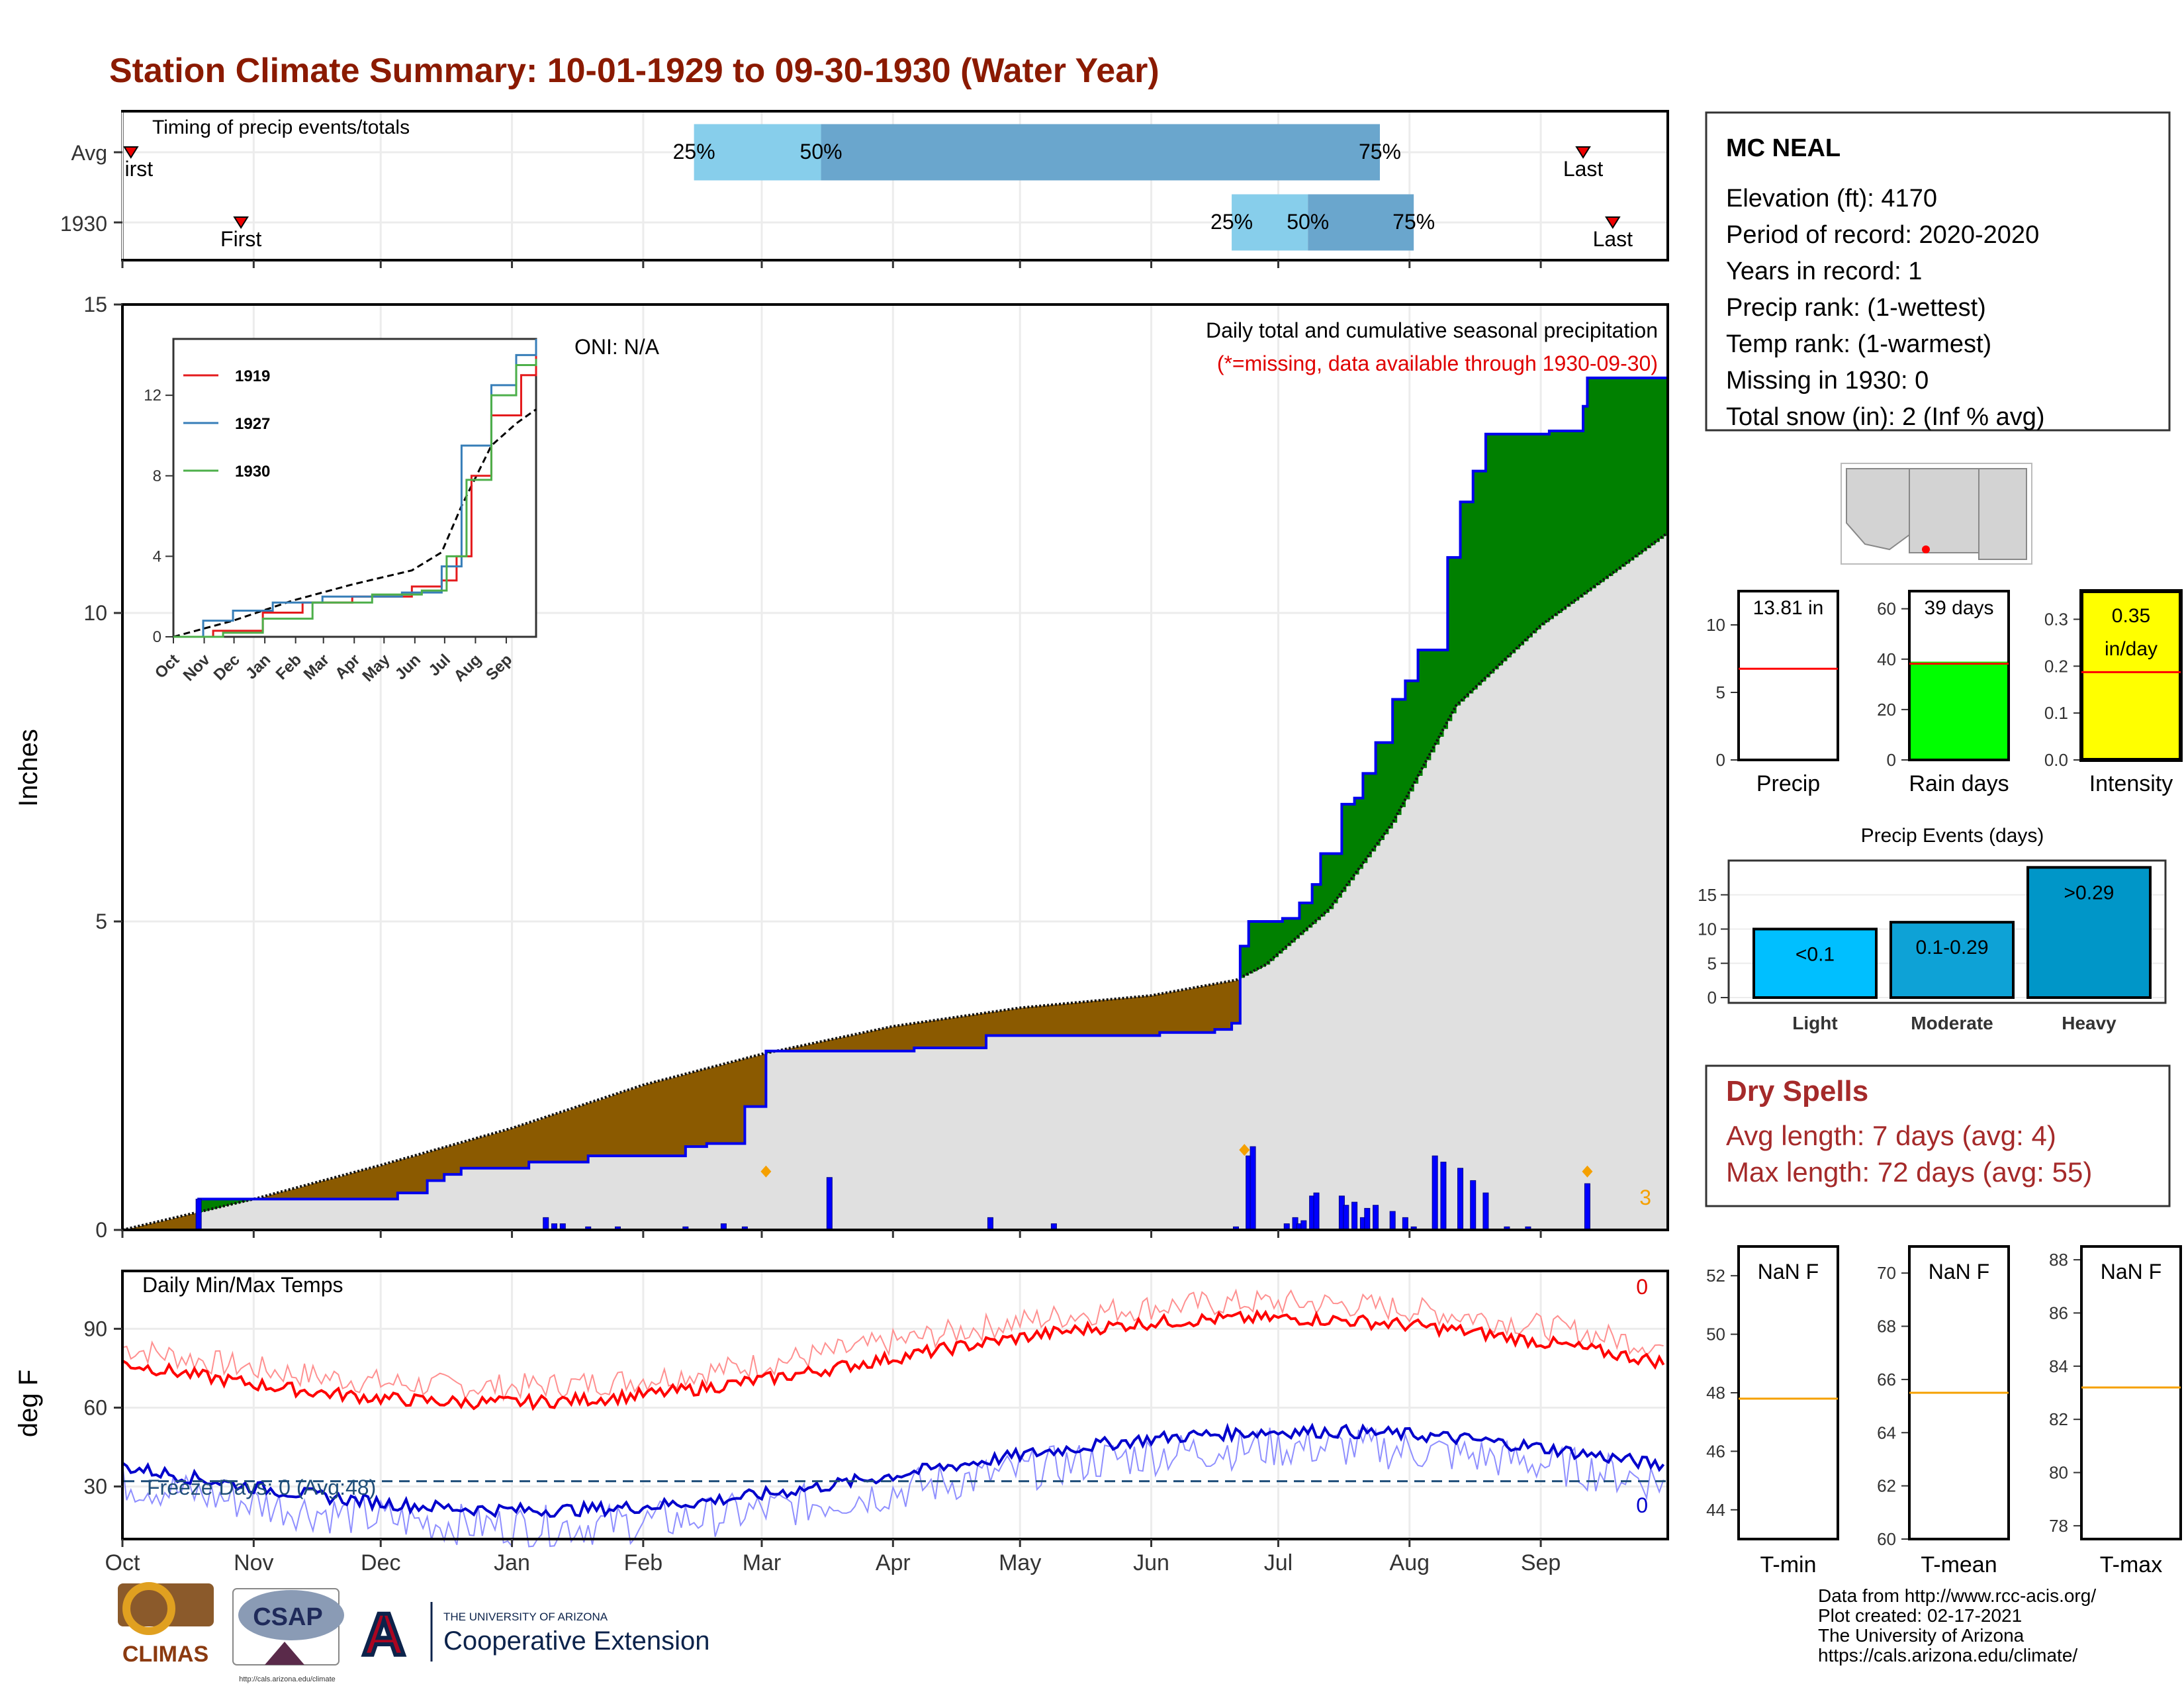 This screenshot has width=2184, height=1688. I want to click on temp-box-label: T-min, so click(1789, 1564).